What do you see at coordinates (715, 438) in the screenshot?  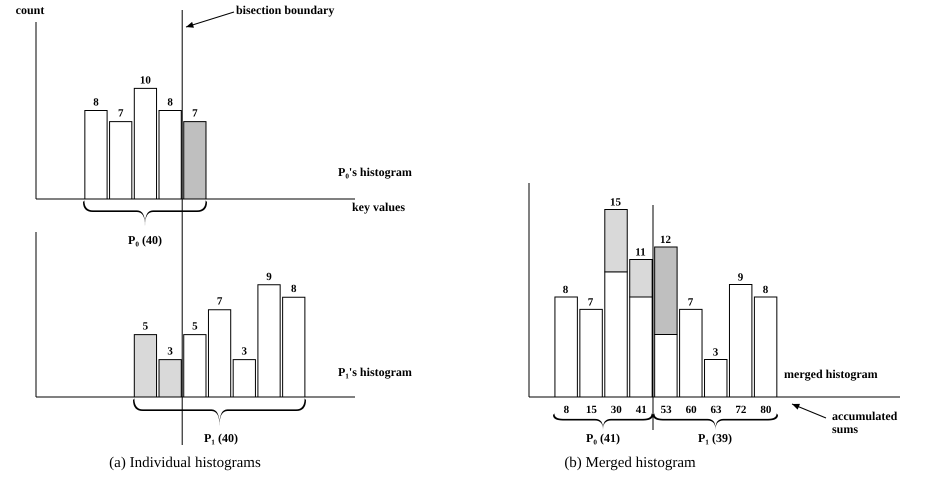 I see `text: P₁ (39)` at bounding box center [715, 438].